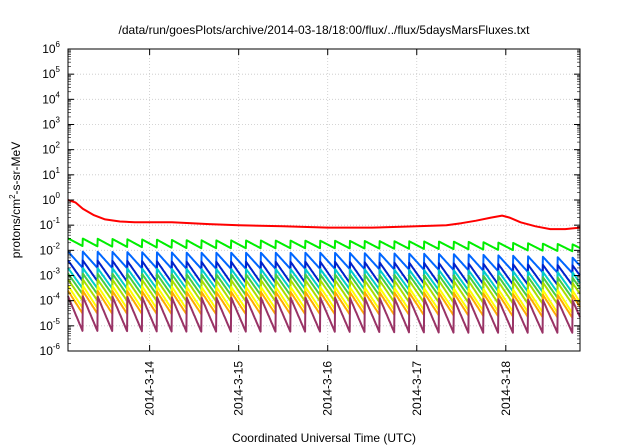 The height and width of the screenshot is (448, 640). I want to click on y-tick-label: 10³, so click(51, 124).